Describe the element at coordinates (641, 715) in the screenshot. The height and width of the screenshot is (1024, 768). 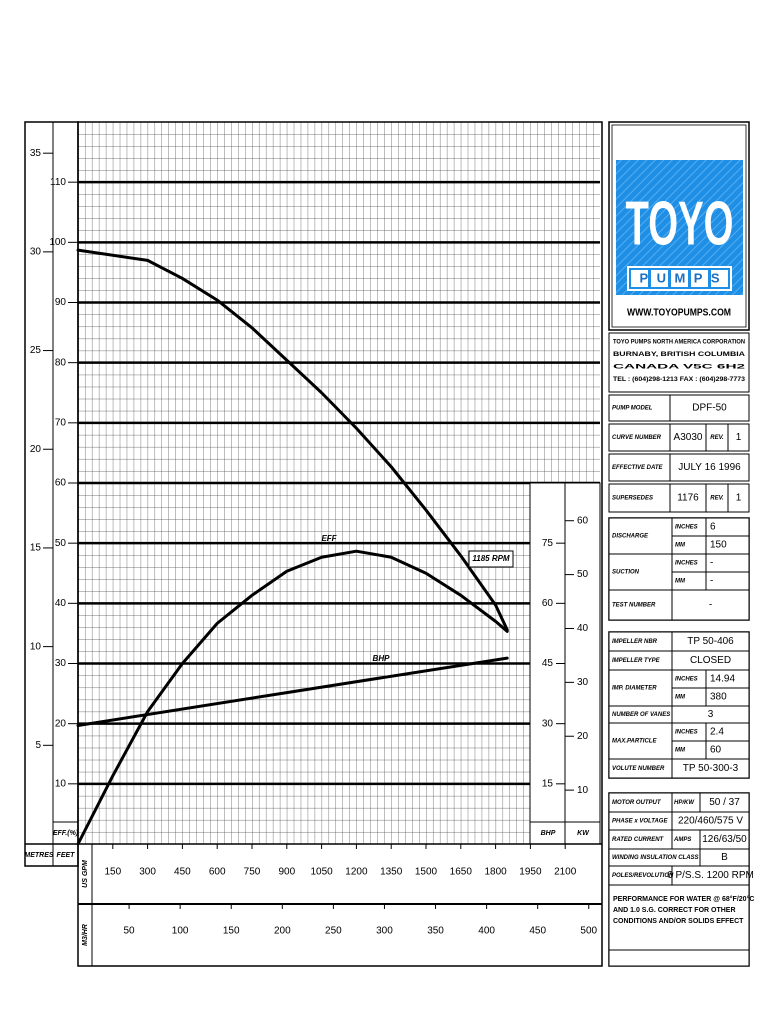
I see `field-label: NUMBER OF VANES` at that location.